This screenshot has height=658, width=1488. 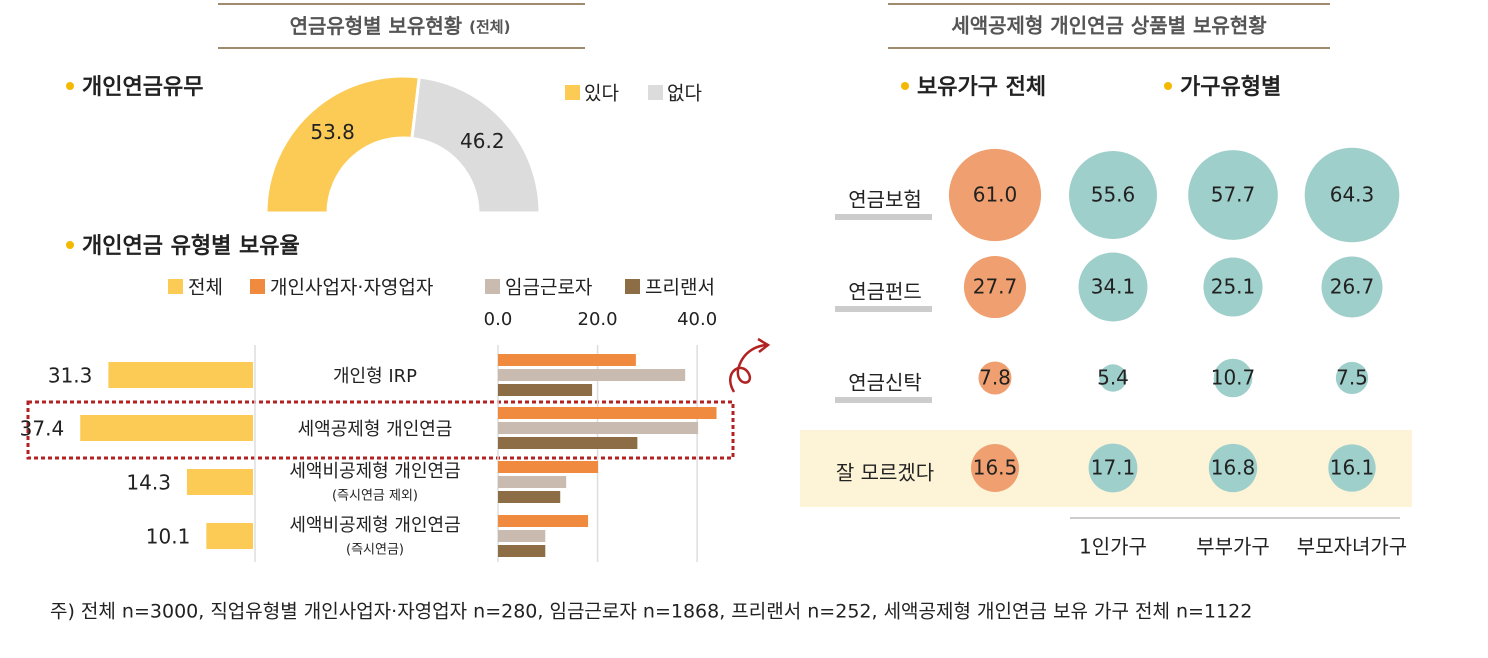 I want to click on legend-label: 있다, so click(x=601, y=94).